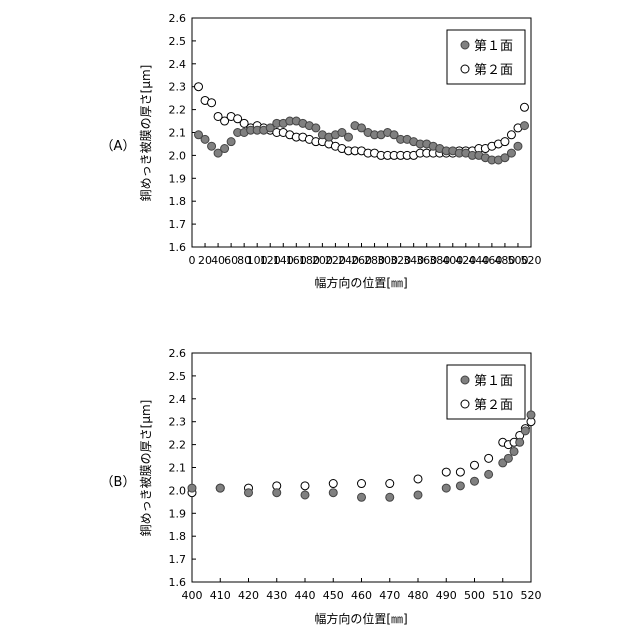 The image size is (640, 640). I want to click on x-tick-label: 500, so click(474, 595).